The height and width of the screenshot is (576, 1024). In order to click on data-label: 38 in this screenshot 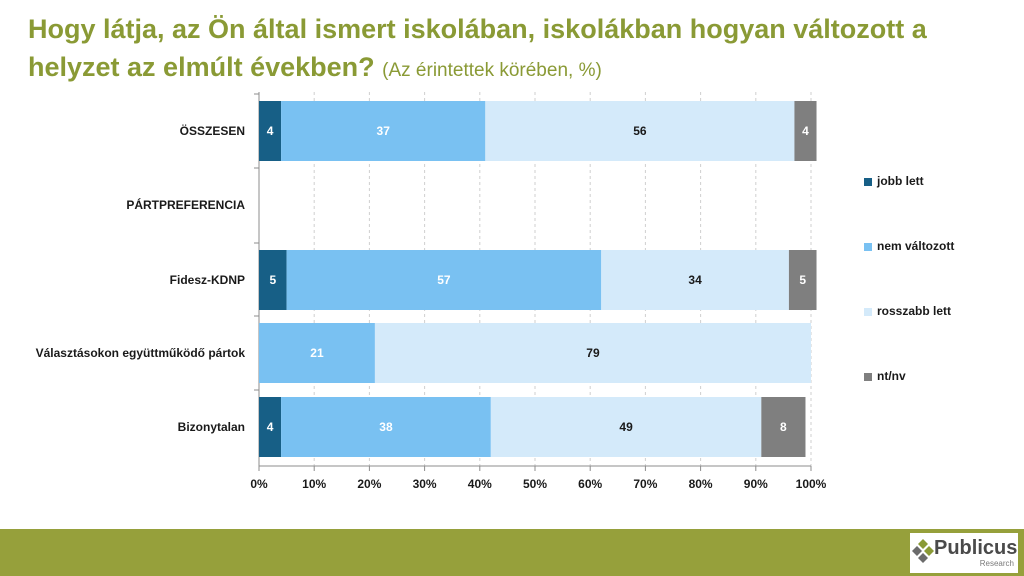, I will do `click(386, 427)`.